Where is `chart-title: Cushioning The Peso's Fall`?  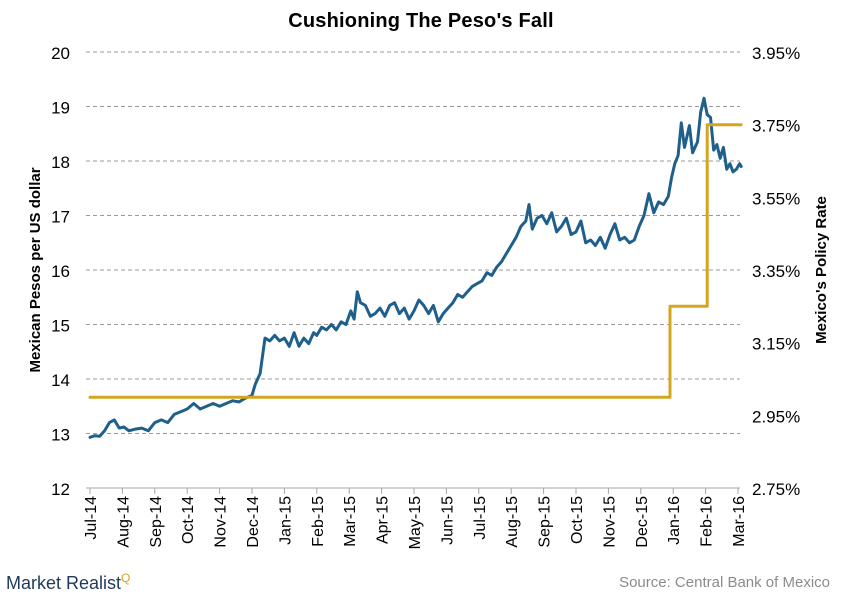
chart-title: Cushioning The Peso's Fall is located at coordinates (421, 21).